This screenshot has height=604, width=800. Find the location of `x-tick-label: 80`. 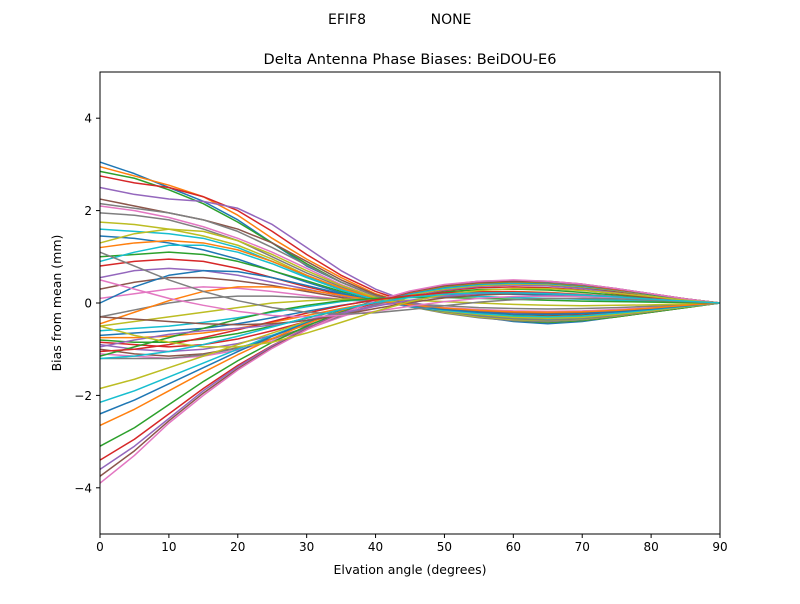

x-tick-label: 80 is located at coordinates (650, 547).